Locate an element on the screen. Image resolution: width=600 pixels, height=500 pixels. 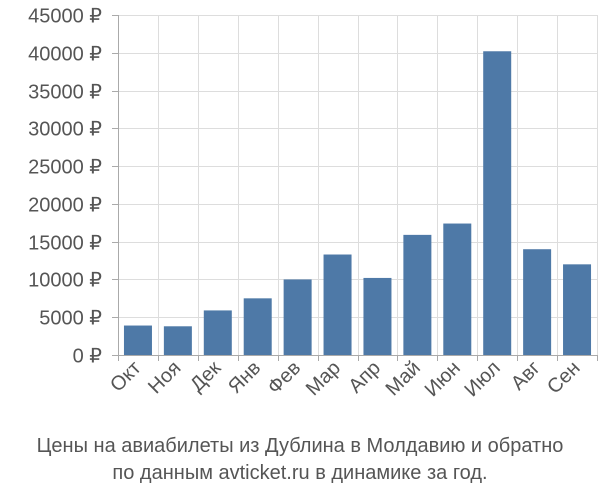
x-tick-label: Янв is located at coordinates (244, 377).